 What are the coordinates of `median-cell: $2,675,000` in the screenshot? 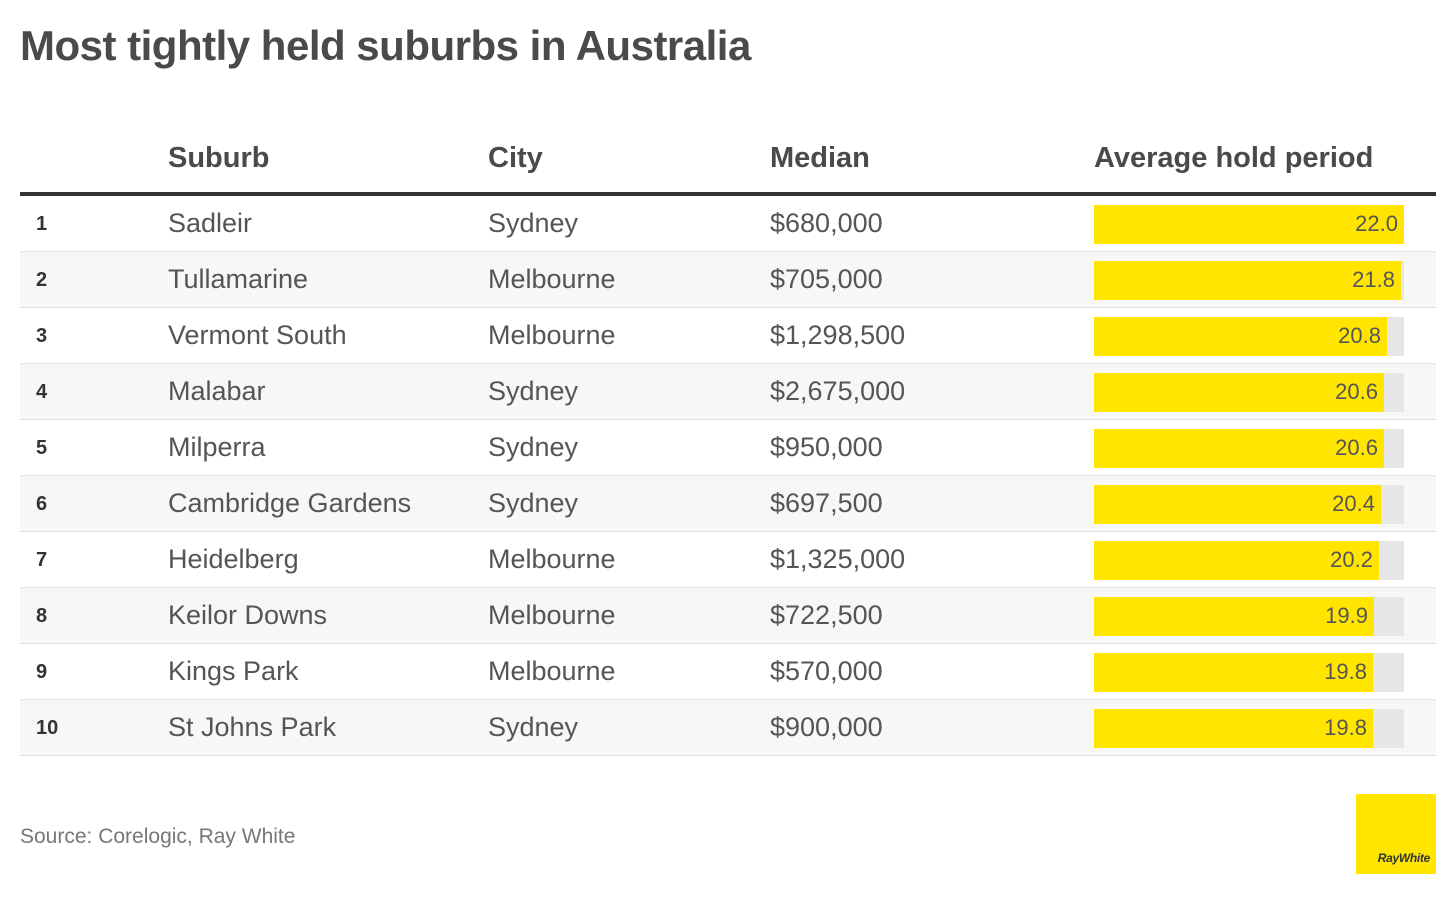 It's located at (838, 391).